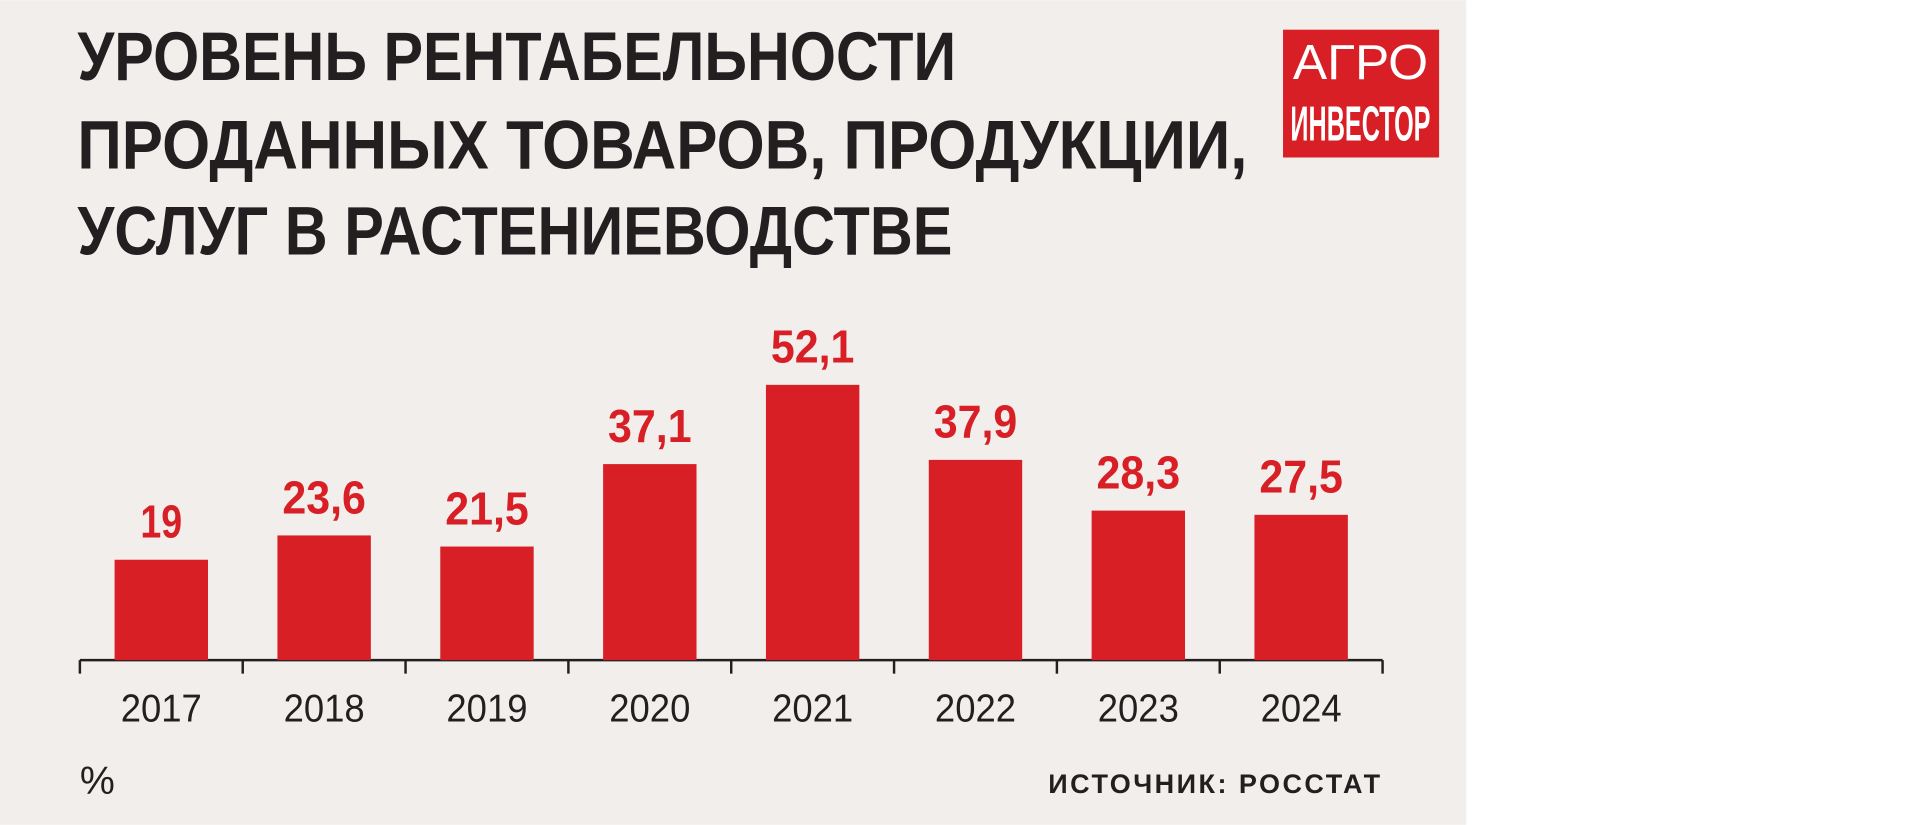 The image size is (1927, 825). Describe the element at coordinates (650, 426) in the screenshot. I see `value-label: 37,1` at that location.